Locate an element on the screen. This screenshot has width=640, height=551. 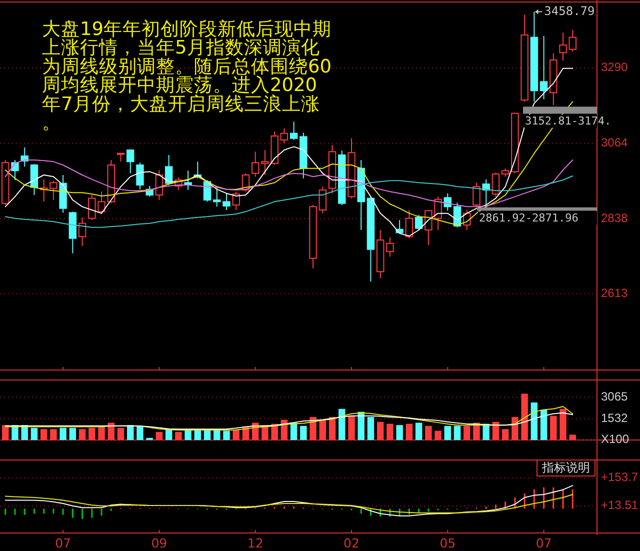
x-tick-label: 12 is located at coordinates (255, 542).